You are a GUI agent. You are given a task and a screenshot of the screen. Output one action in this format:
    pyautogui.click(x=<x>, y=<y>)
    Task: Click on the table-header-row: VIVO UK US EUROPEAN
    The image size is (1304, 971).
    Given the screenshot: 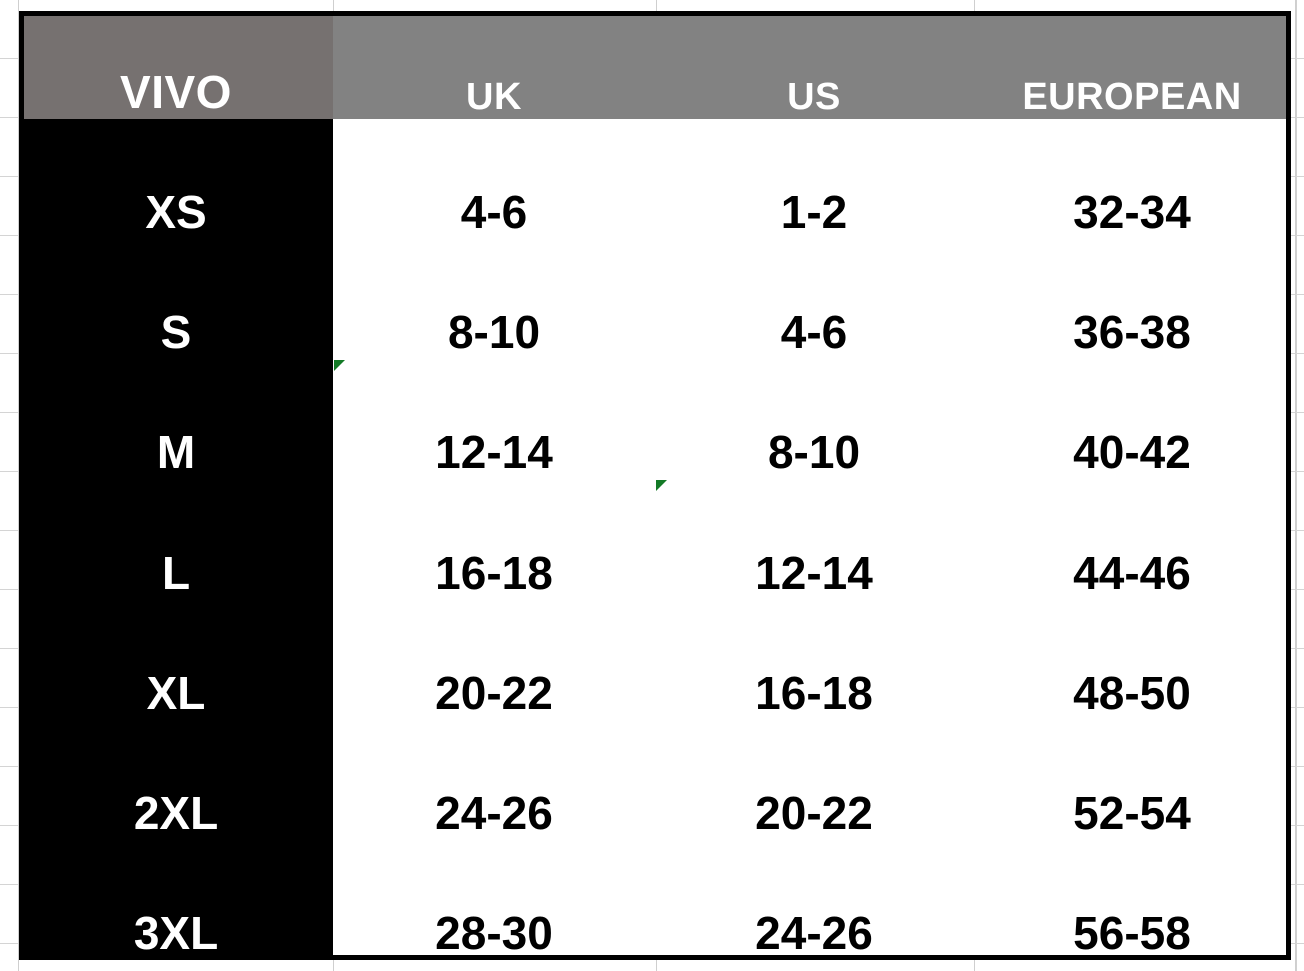 What is the action you would take?
    pyautogui.click(x=655, y=65)
    